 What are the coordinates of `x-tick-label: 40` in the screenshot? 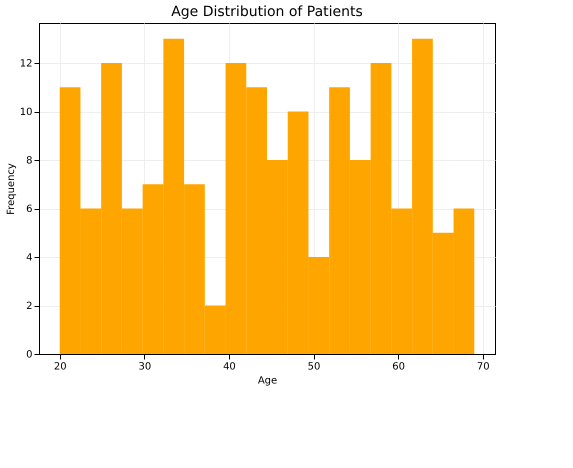 It's located at (229, 367).